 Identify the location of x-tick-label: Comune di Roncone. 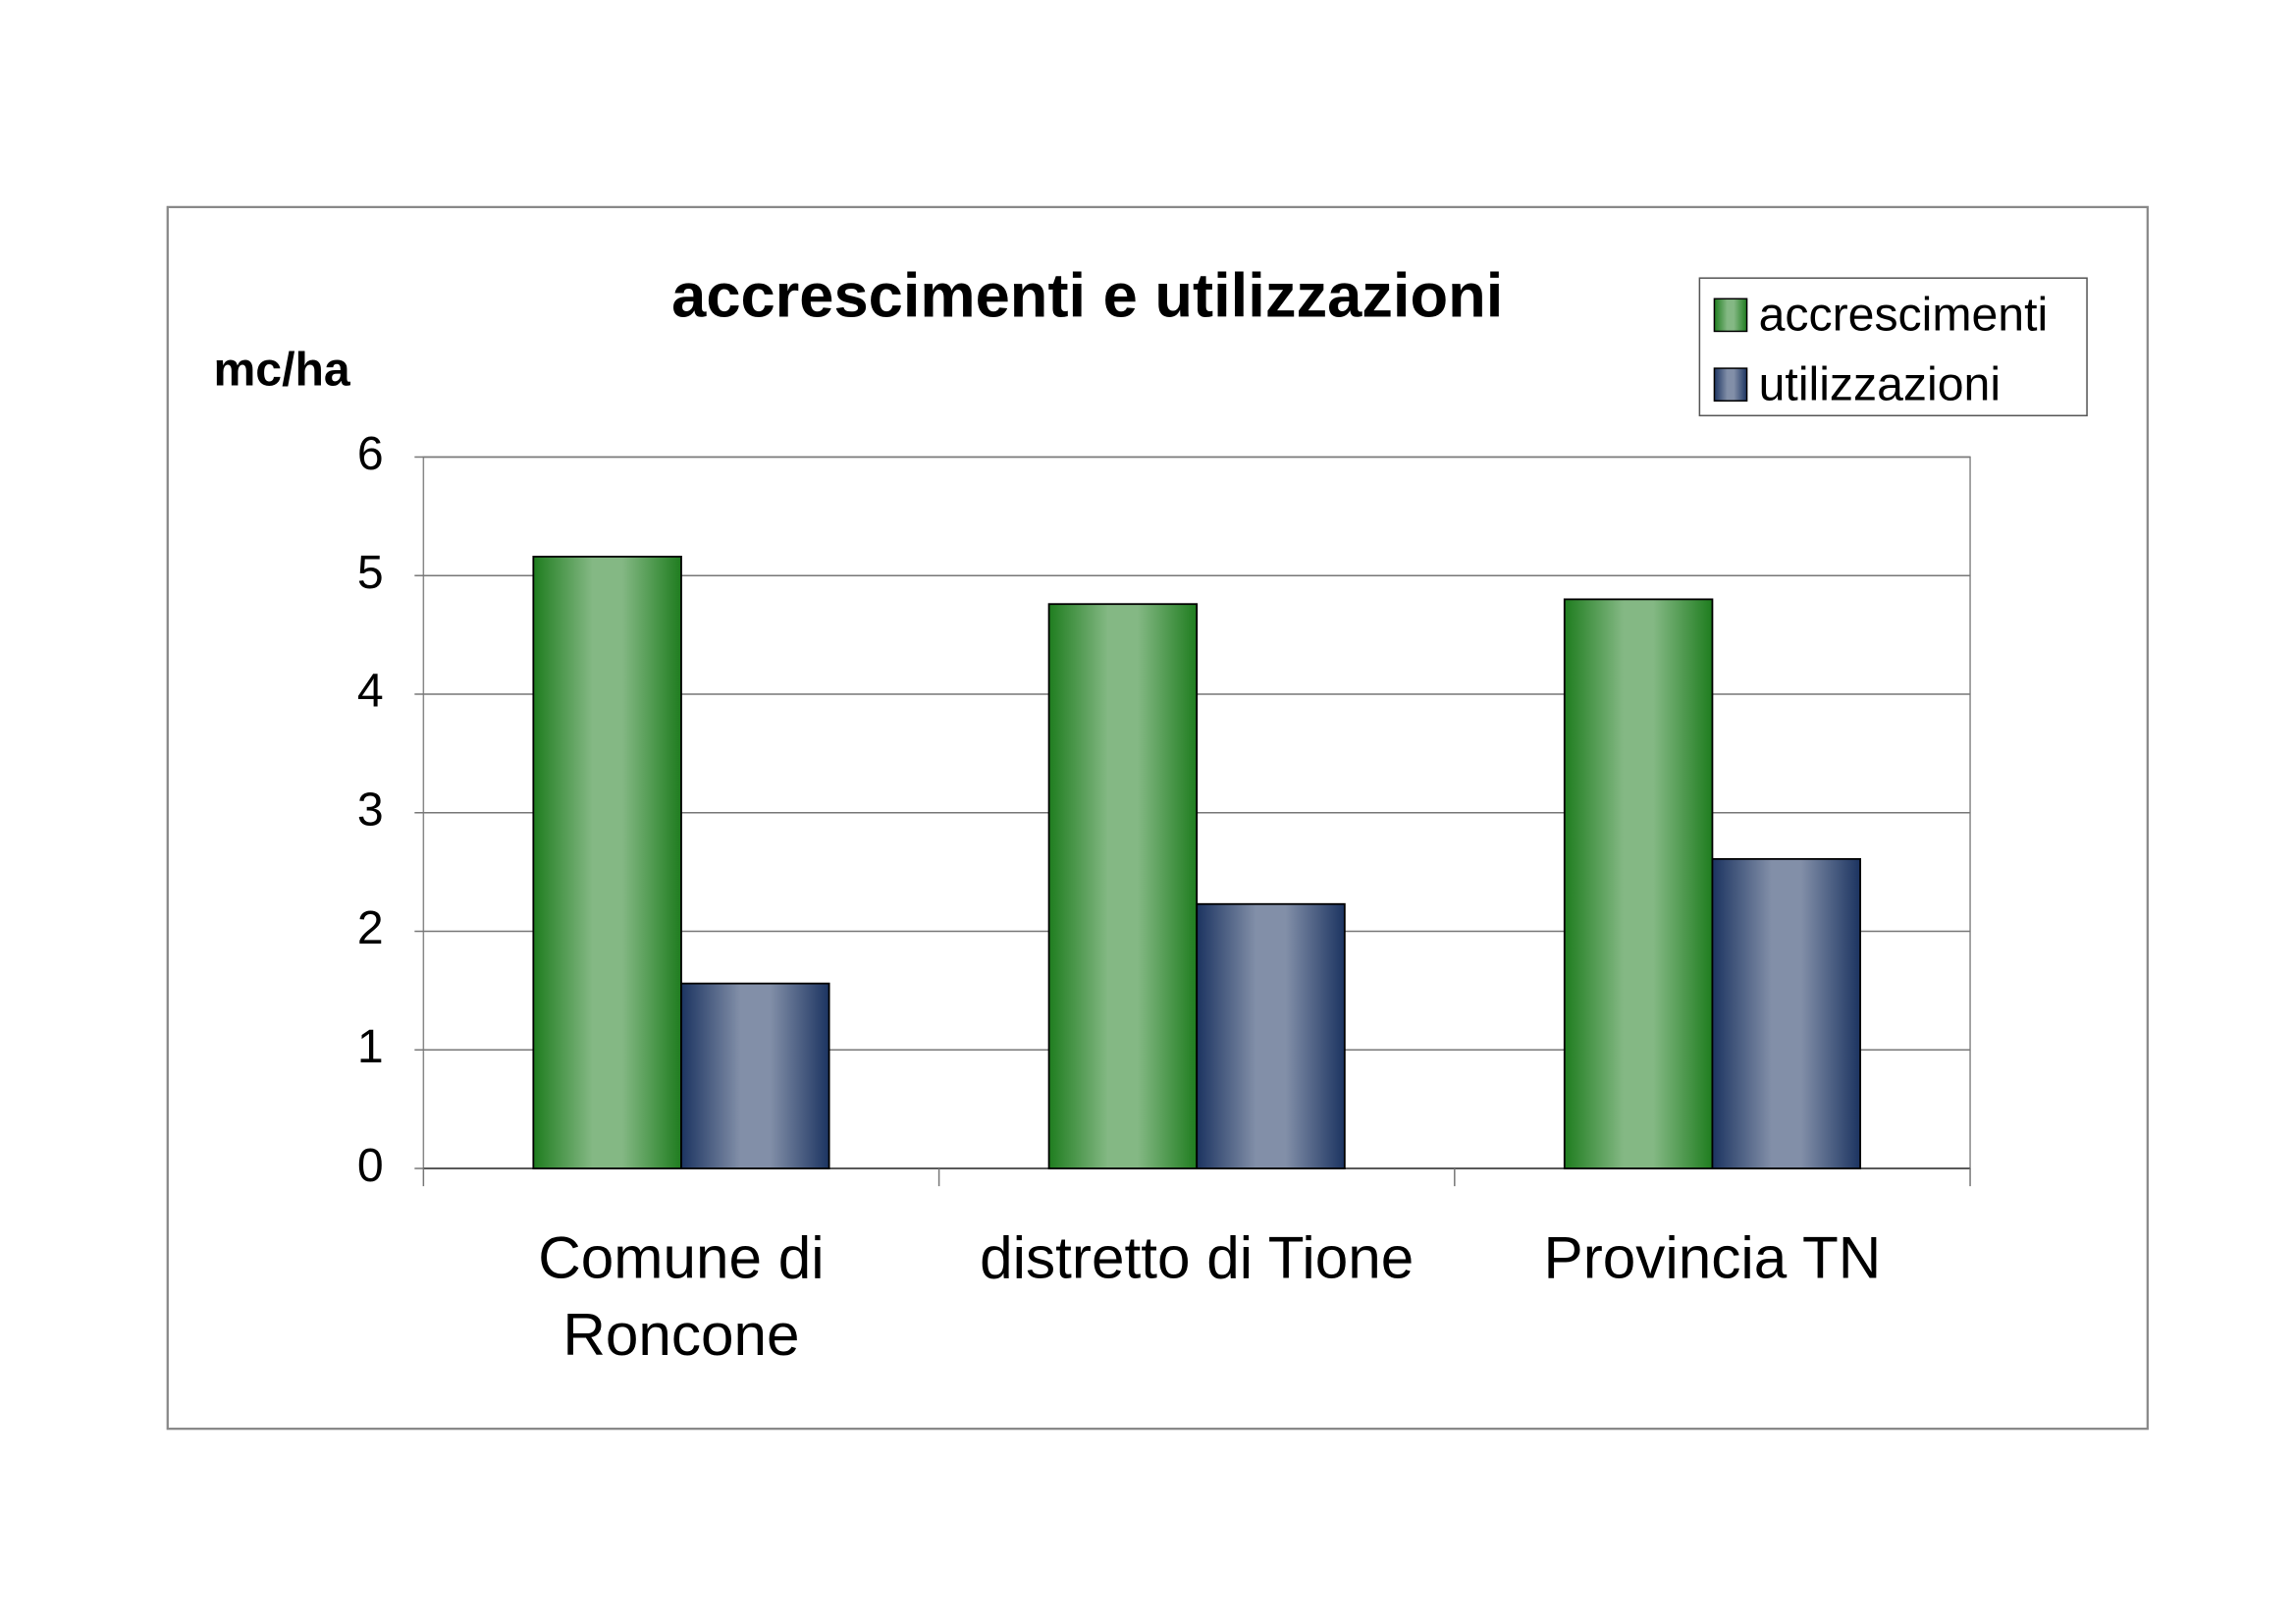
(681, 1297).